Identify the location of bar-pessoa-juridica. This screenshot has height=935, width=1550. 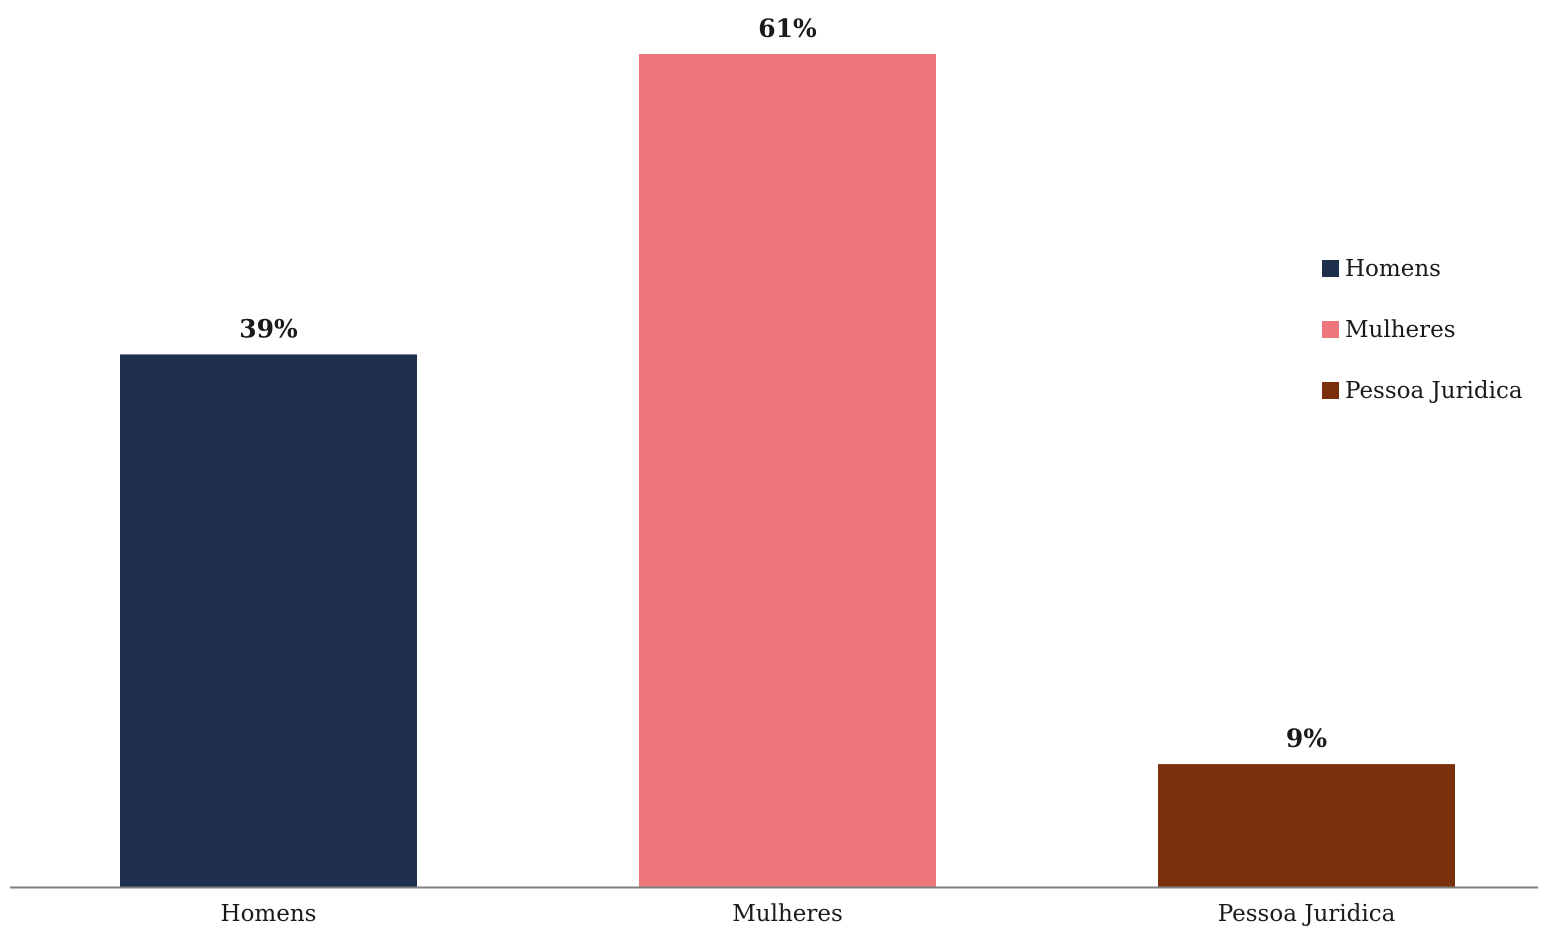
(1306, 825).